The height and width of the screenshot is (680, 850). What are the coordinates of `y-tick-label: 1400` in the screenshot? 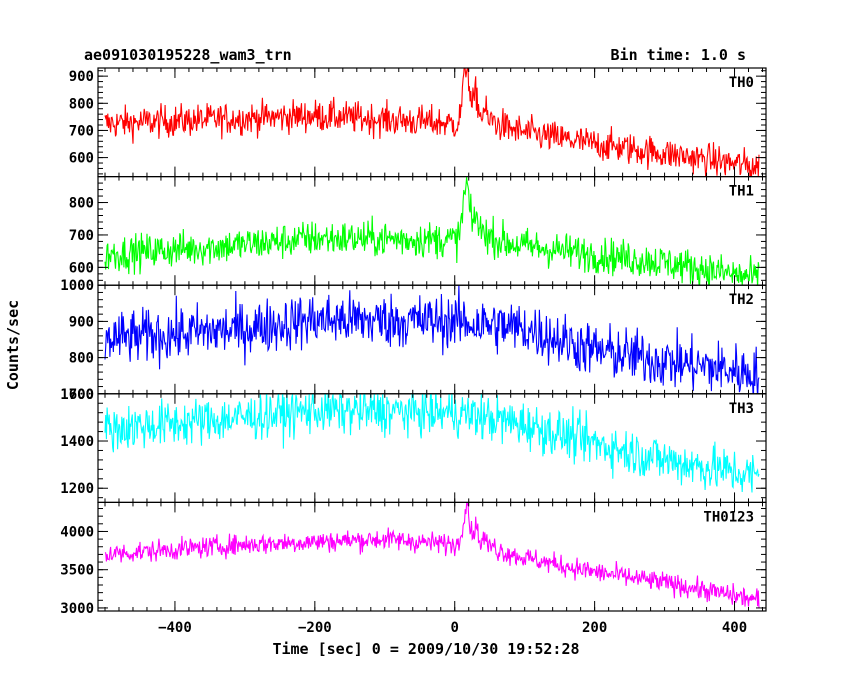 It's located at (77, 442).